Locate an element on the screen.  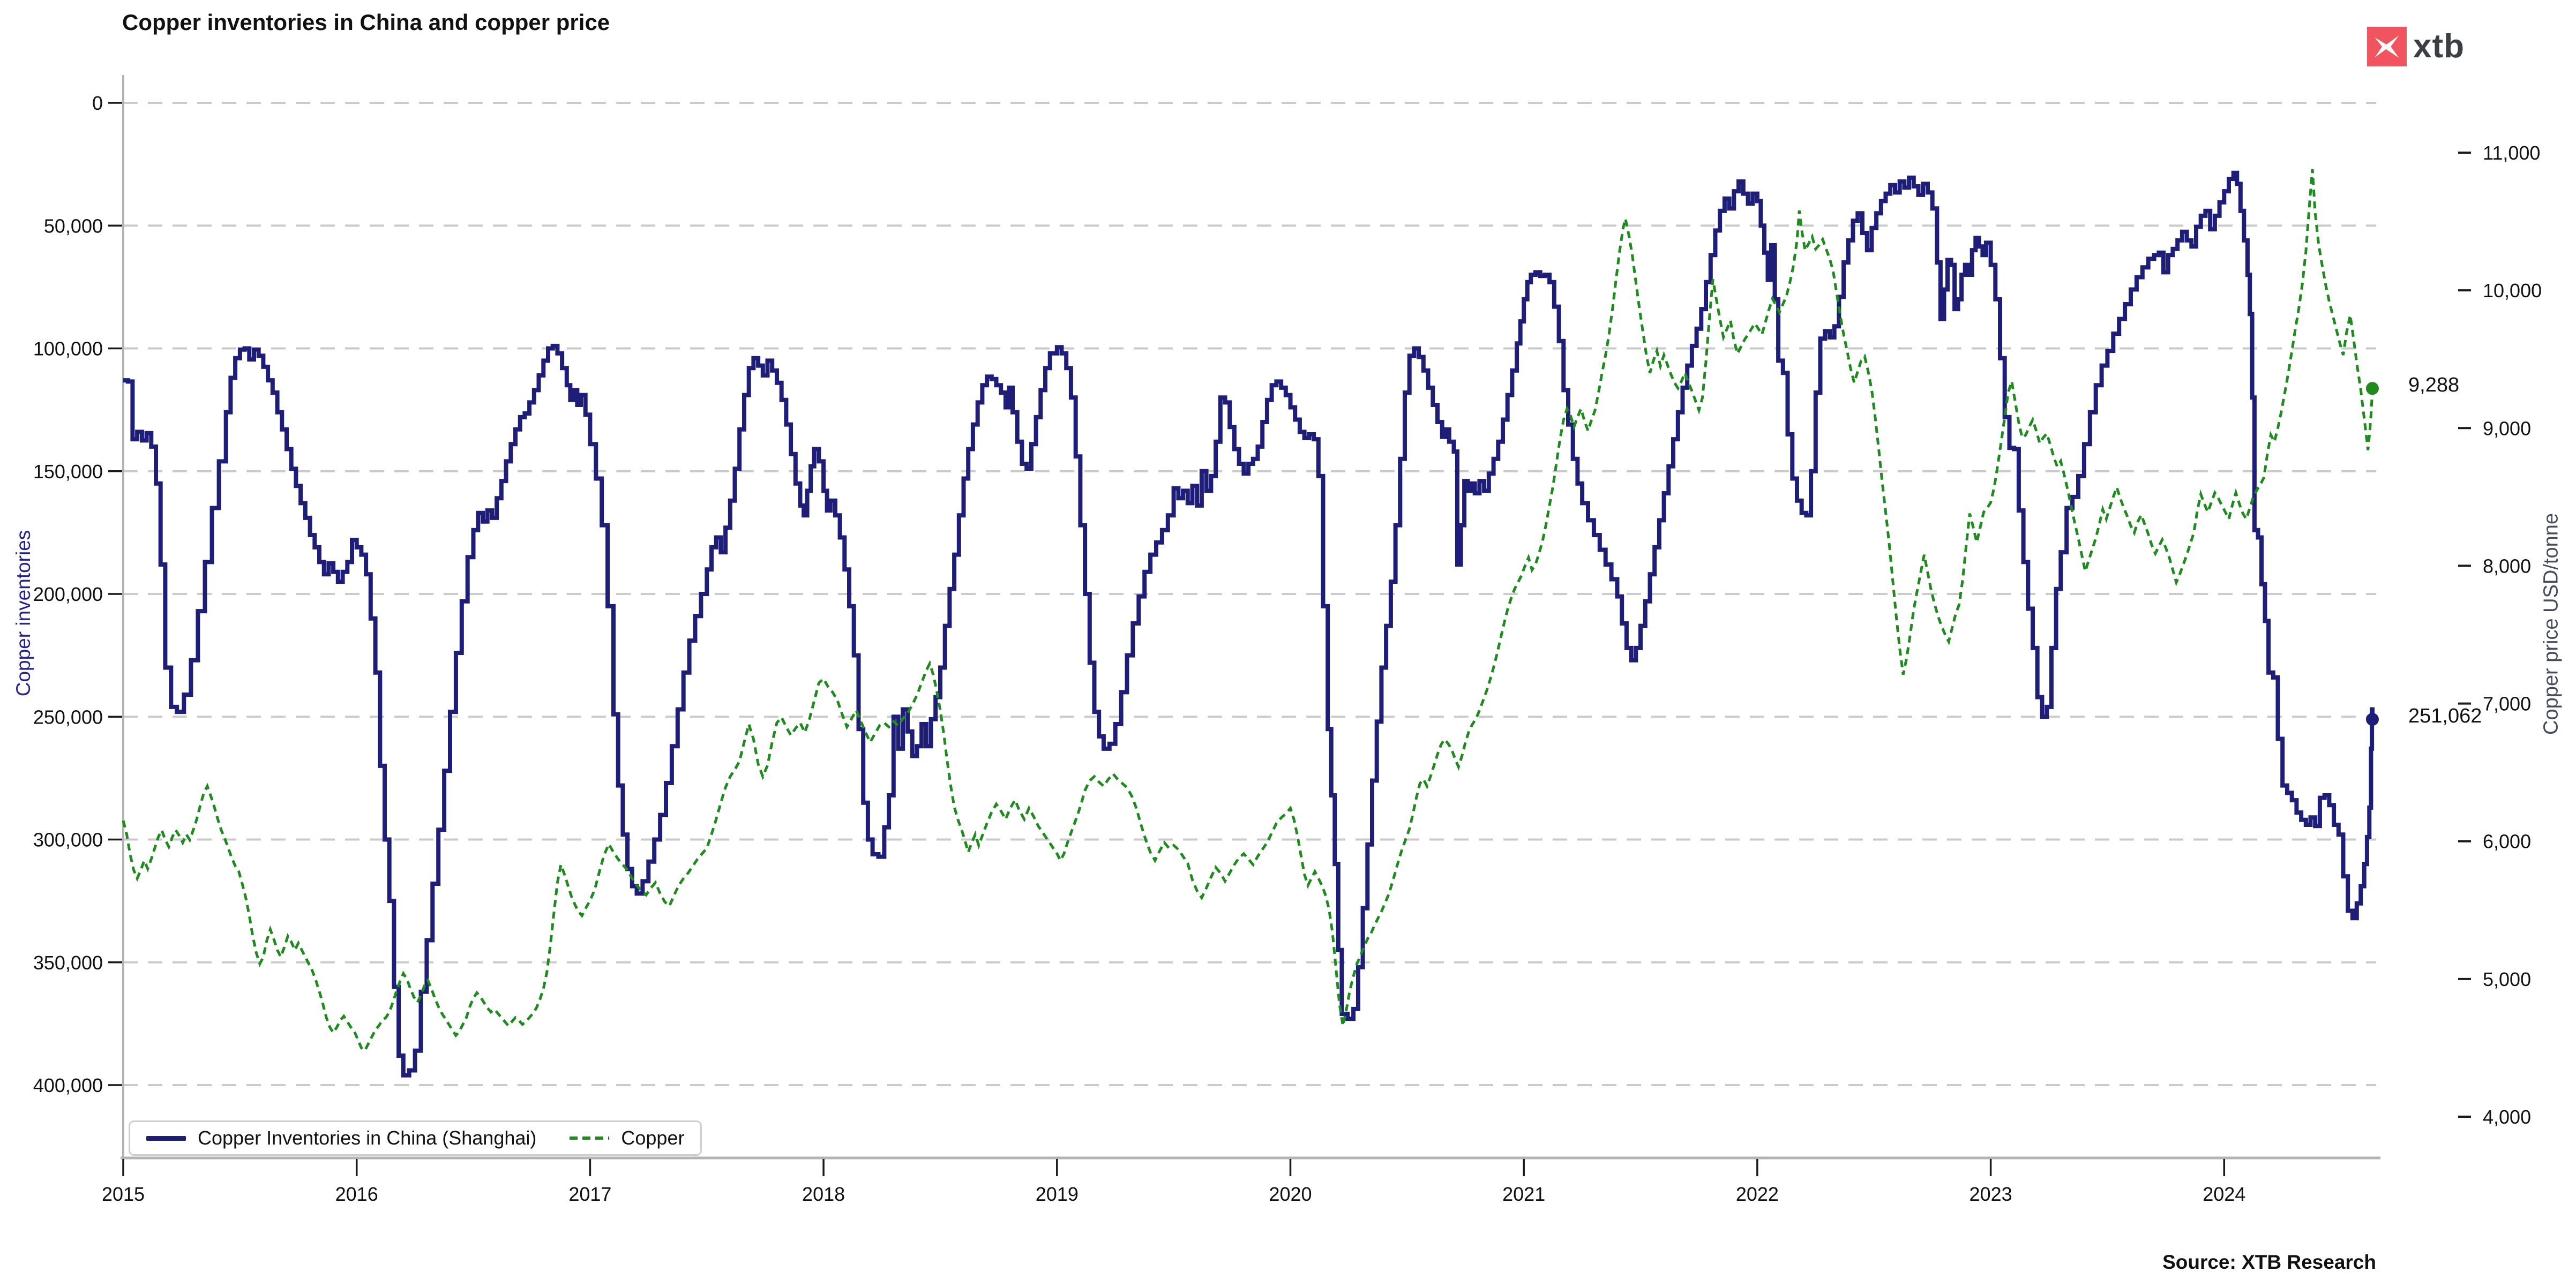
x-axis-tick-label: 2017 is located at coordinates (589, 1194).